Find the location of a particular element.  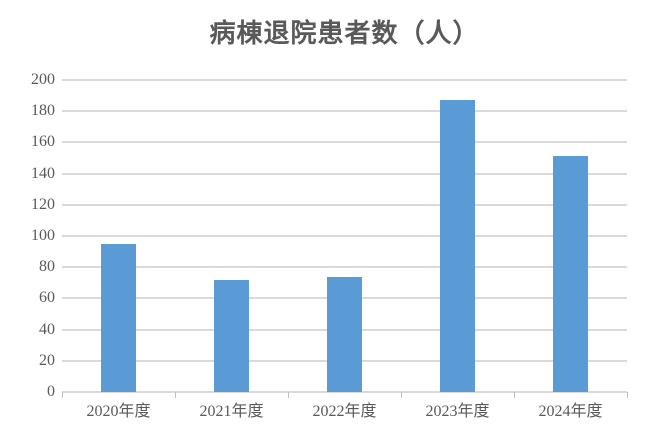

bar-2022年度 is located at coordinates (344, 334).